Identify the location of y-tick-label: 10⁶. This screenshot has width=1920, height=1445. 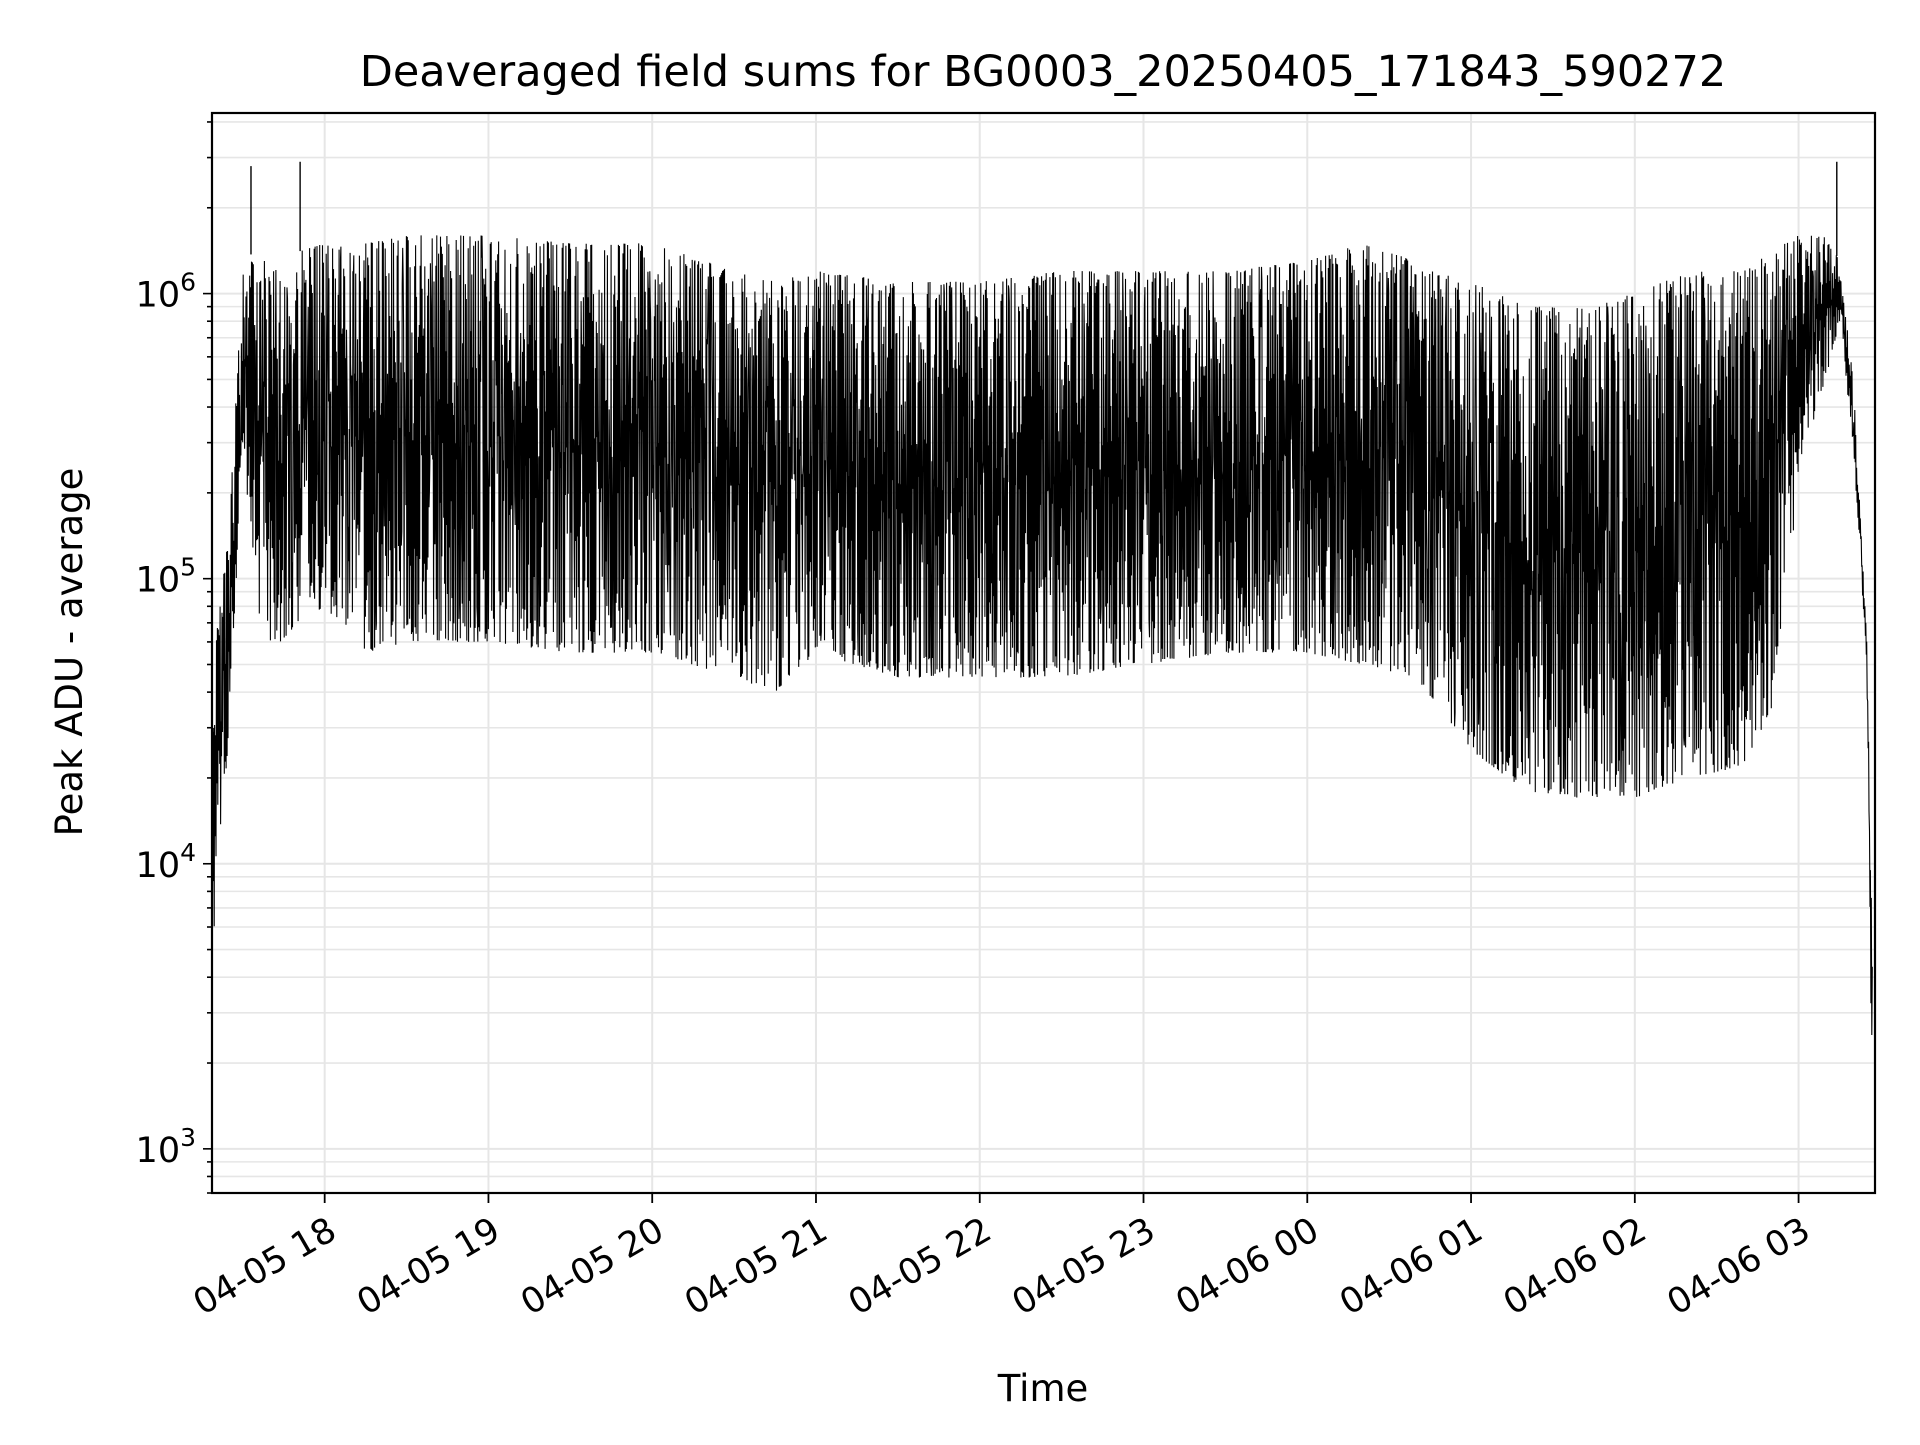
(166, 292).